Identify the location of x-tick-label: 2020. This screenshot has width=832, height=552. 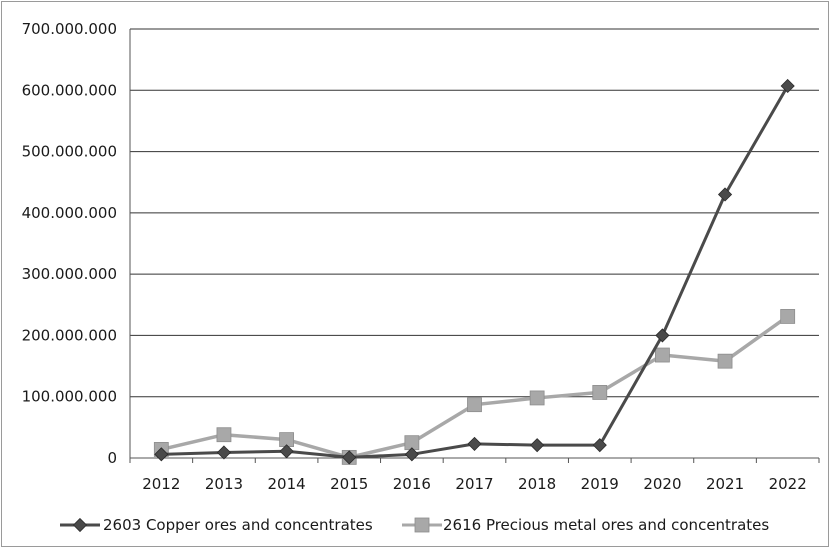
(662, 484).